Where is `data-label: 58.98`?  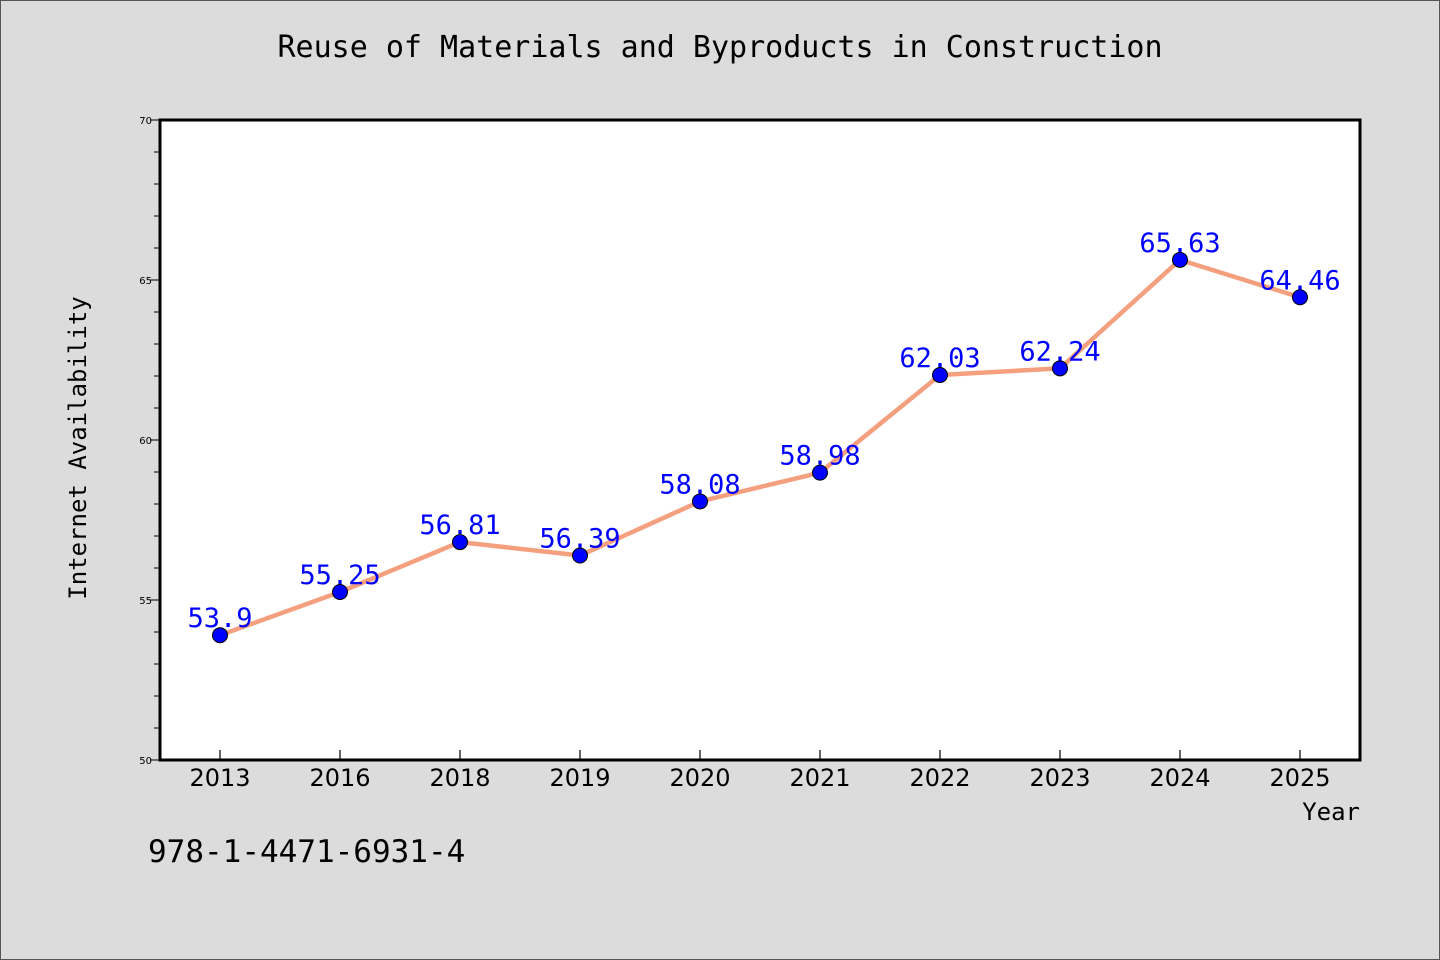 data-label: 58.98 is located at coordinates (819, 456).